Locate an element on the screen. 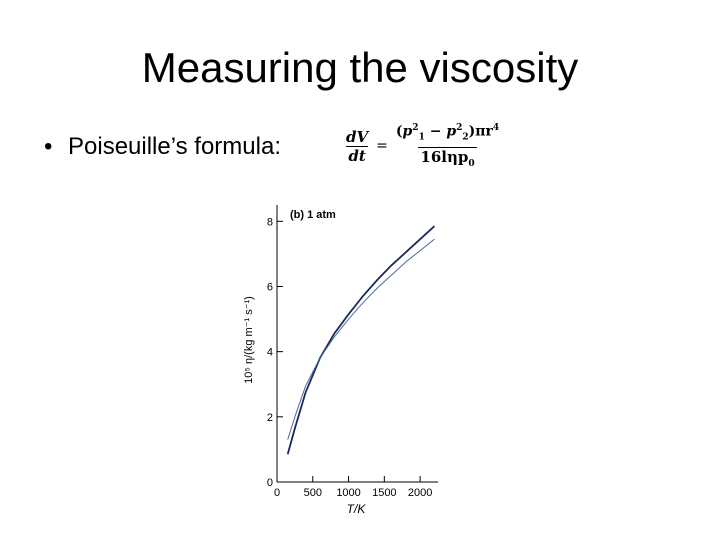  formula-lhs-denominator: dt is located at coordinates (357, 155).